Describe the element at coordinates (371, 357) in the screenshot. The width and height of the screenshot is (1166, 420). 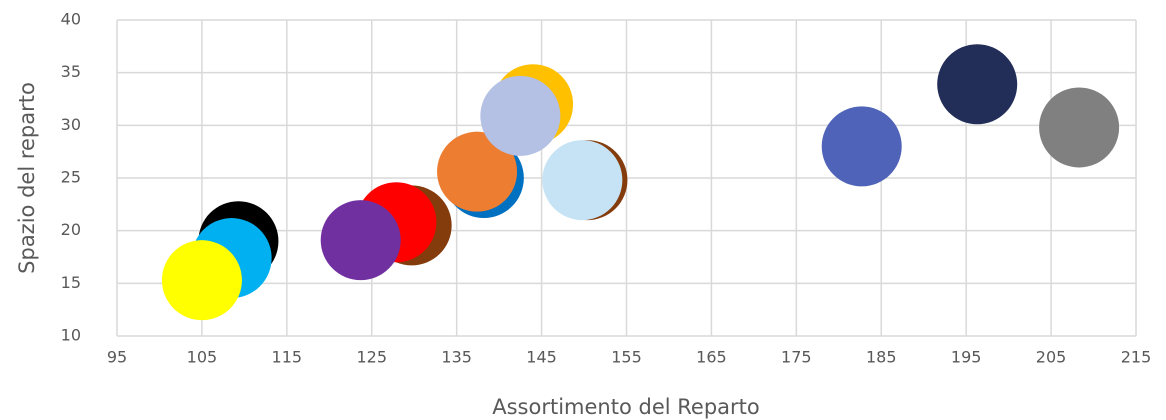
I see `x-tick-label: 125` at that location.